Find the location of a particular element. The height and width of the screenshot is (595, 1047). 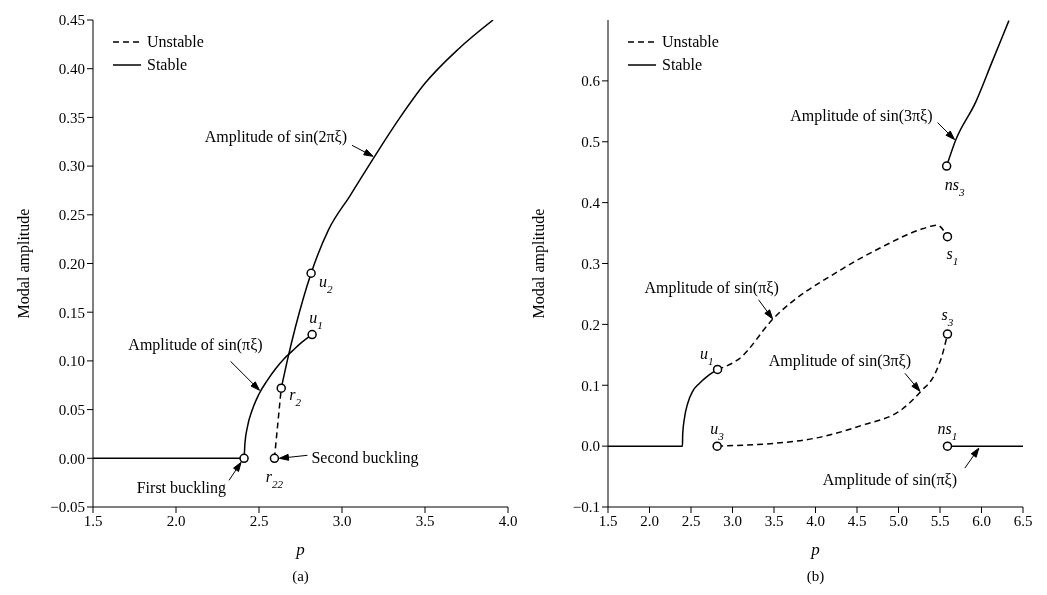

y-tick-label: −0.1 is located at coordinates (586, 507).